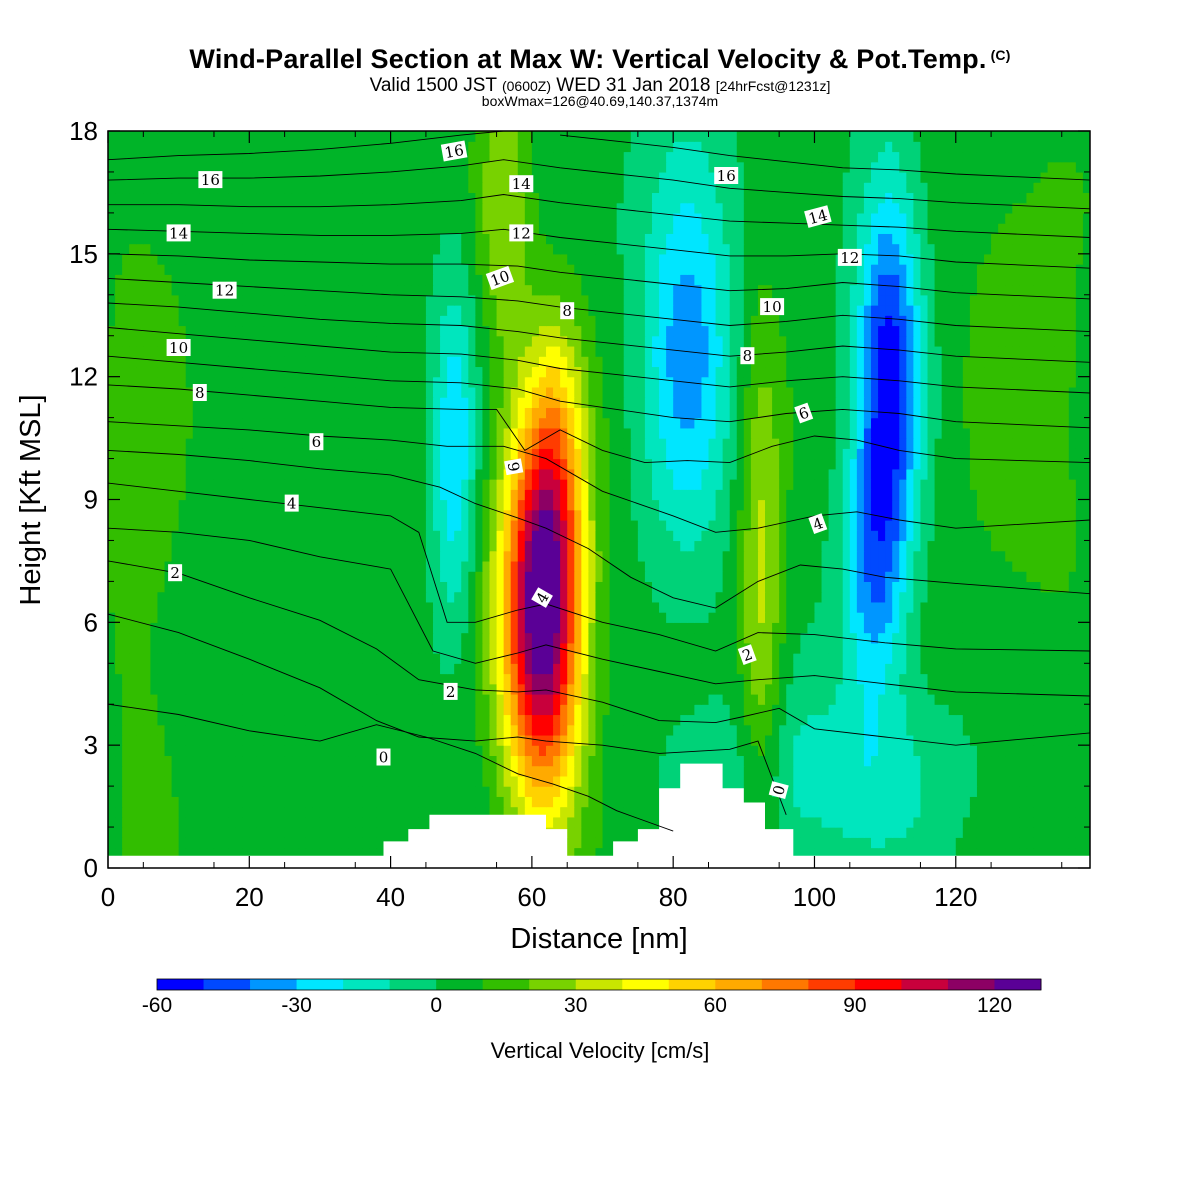 Image resolution: width=1200 pixels, height=1200 pixels. What do you see at coordinates (526, 86) in the screenshot?
I see `valid-utc: (0600Z)` at bounding box center [526, 86].